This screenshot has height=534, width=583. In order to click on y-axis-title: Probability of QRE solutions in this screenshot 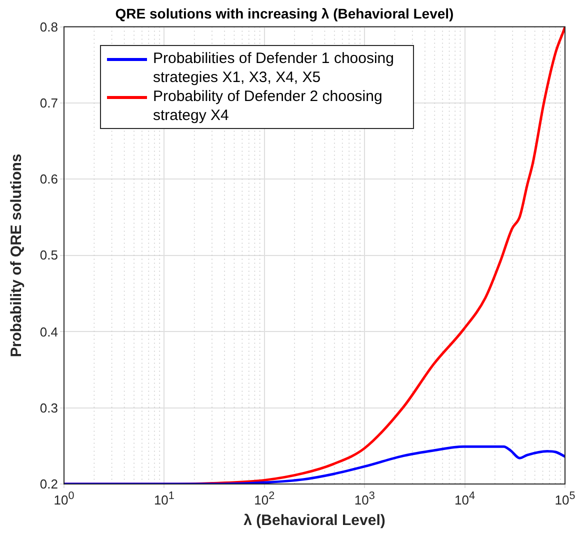, I will do `click(17, 256)`.